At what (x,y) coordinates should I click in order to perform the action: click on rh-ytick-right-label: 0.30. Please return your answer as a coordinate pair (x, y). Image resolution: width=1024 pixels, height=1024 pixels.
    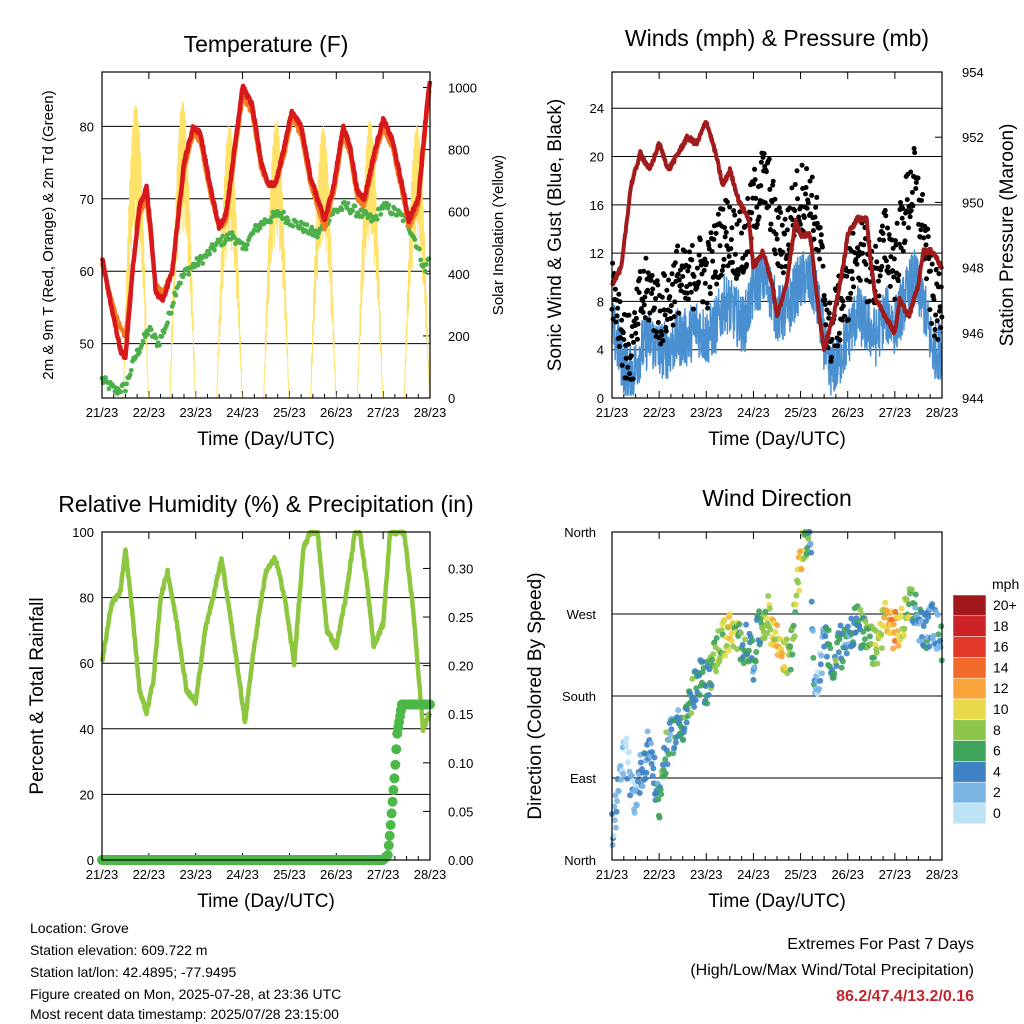
    Looking at the image, I should click on (460, 568).